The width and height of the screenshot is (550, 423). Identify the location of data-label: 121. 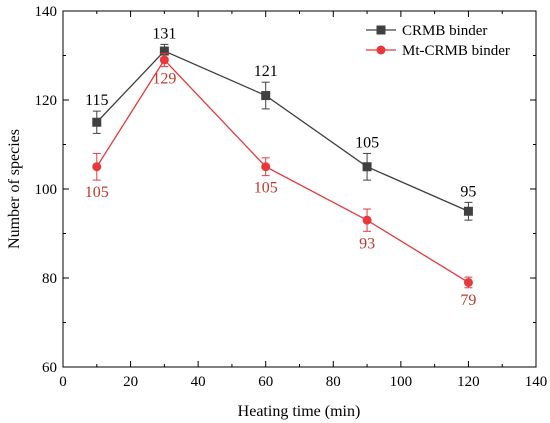
(266, 71).